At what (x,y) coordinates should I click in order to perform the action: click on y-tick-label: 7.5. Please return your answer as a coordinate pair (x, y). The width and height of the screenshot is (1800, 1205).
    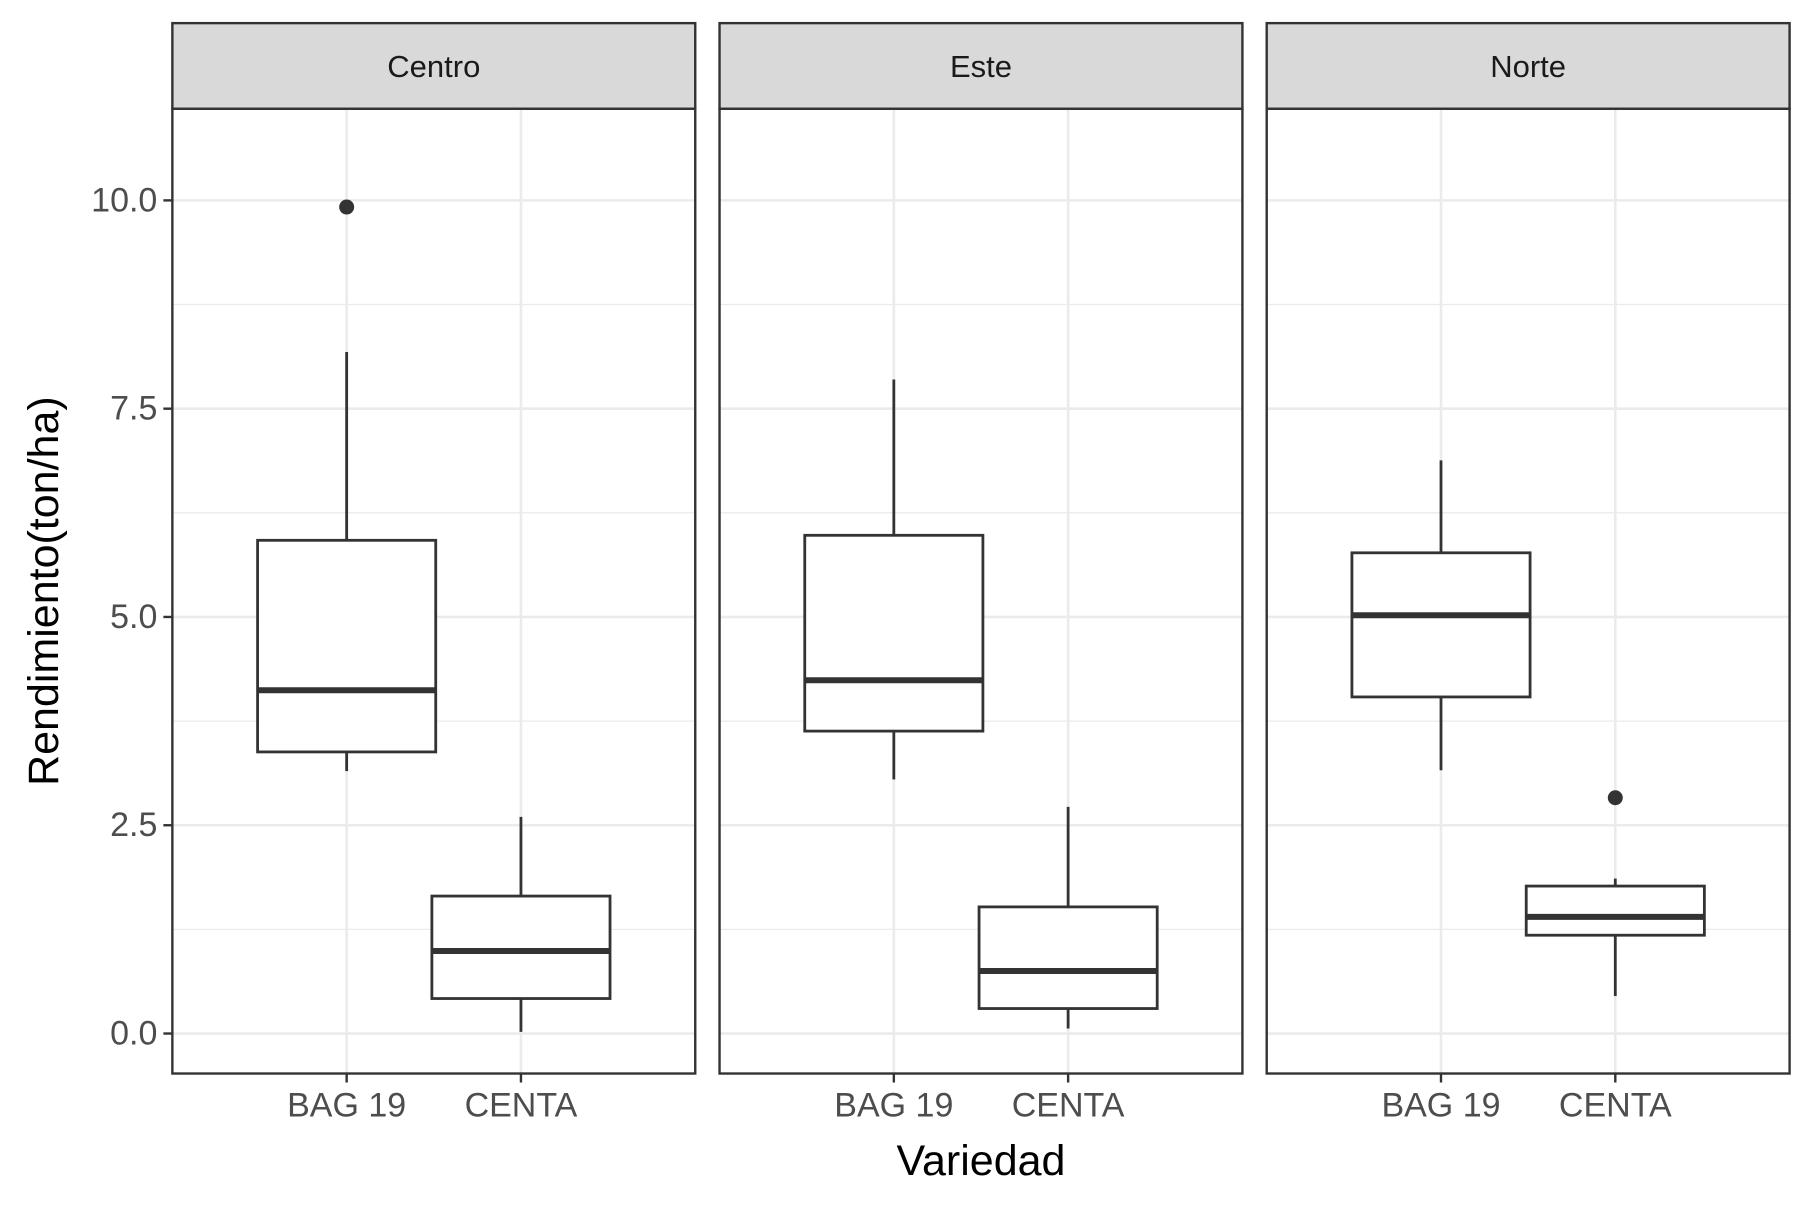
    Looking at the image, I should click on (133, 409).